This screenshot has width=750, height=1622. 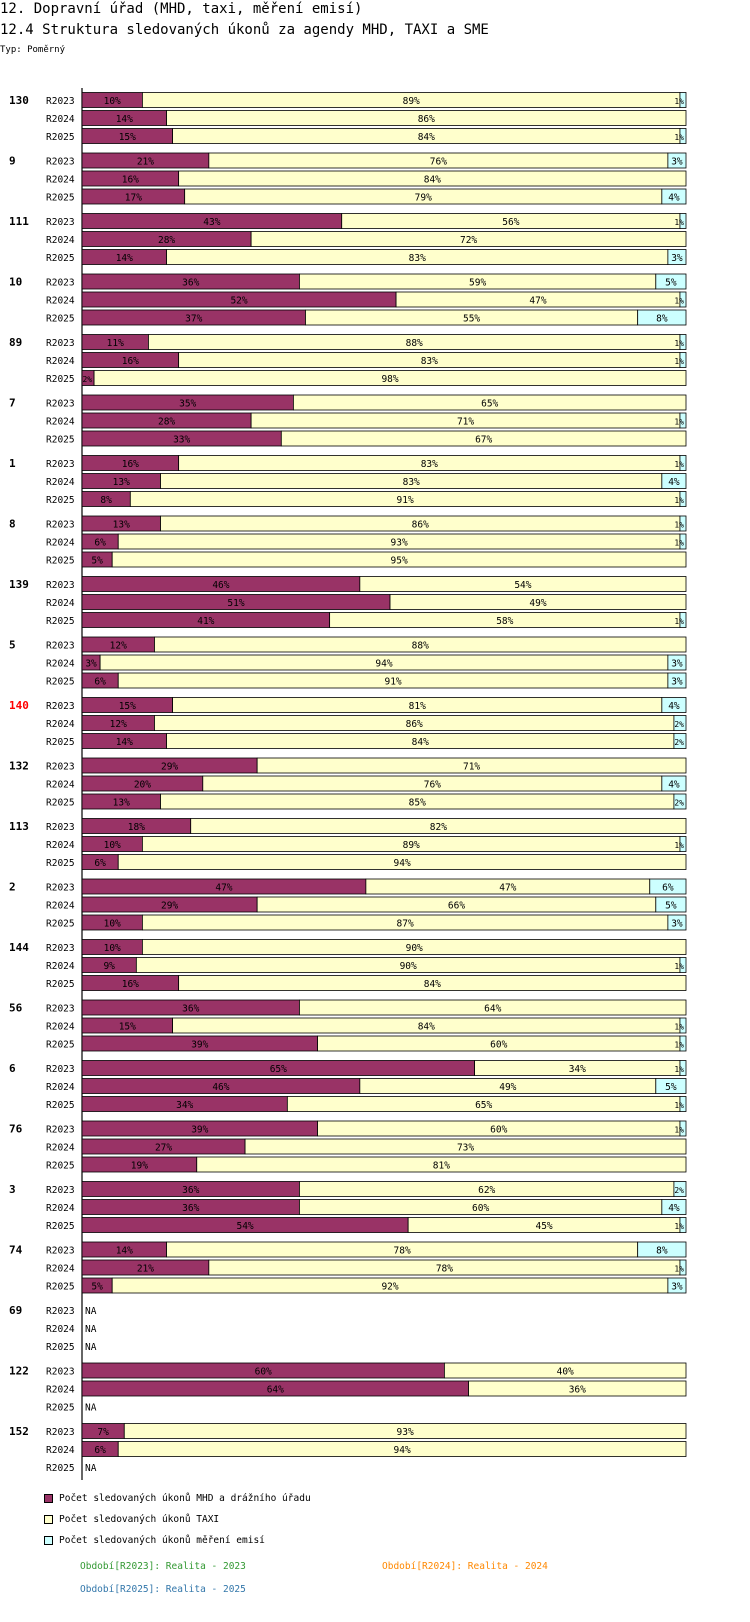 I want to click on data-label: 27%, so click(x=163, y=1148).